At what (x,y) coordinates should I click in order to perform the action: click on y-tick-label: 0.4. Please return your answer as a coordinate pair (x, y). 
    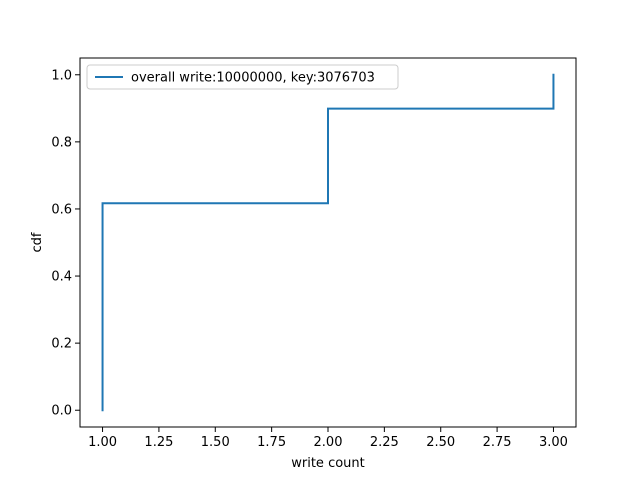
    Looking at the image, I should click on (61, 277).